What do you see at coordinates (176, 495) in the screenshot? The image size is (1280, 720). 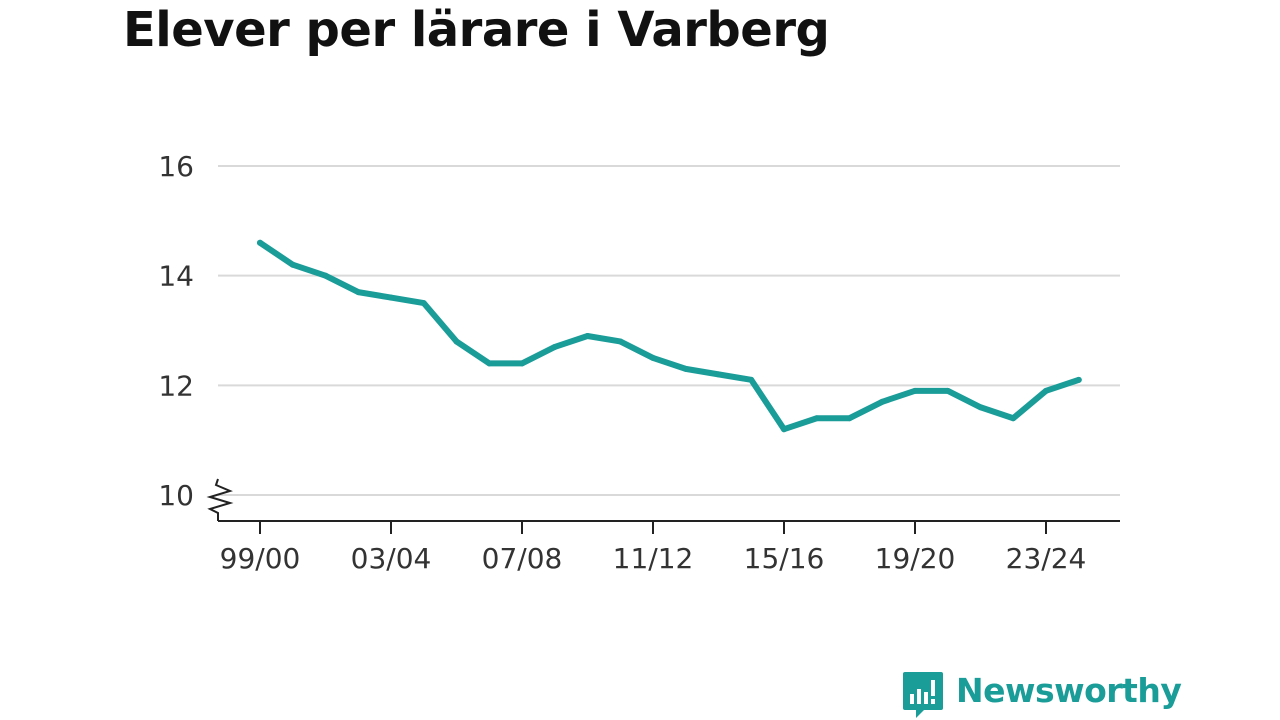 I see `y-tick-label: 10` at bounding box center [176, 495].